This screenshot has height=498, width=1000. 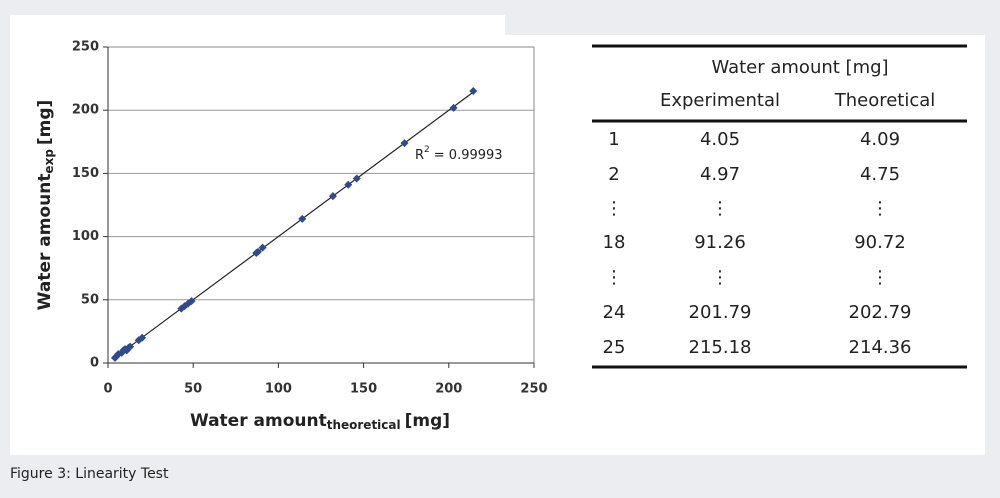 What do you see at coordinates (427, 150) in the screenshot?
I see `ann-sup: 2` at bounding box center [427, 150].